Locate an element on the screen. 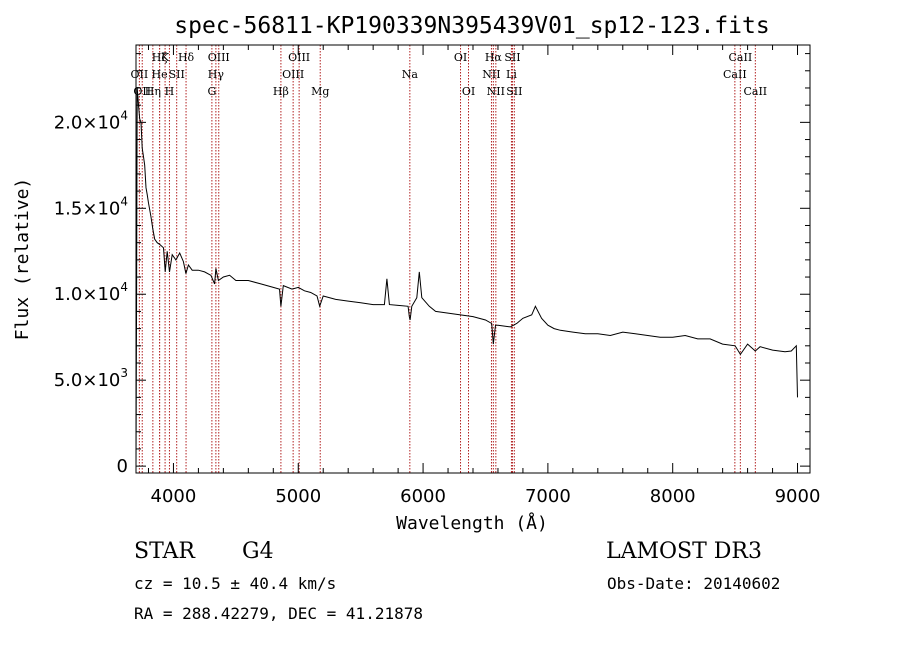  object-subclass: G4 is located at coordinates (258, 551).